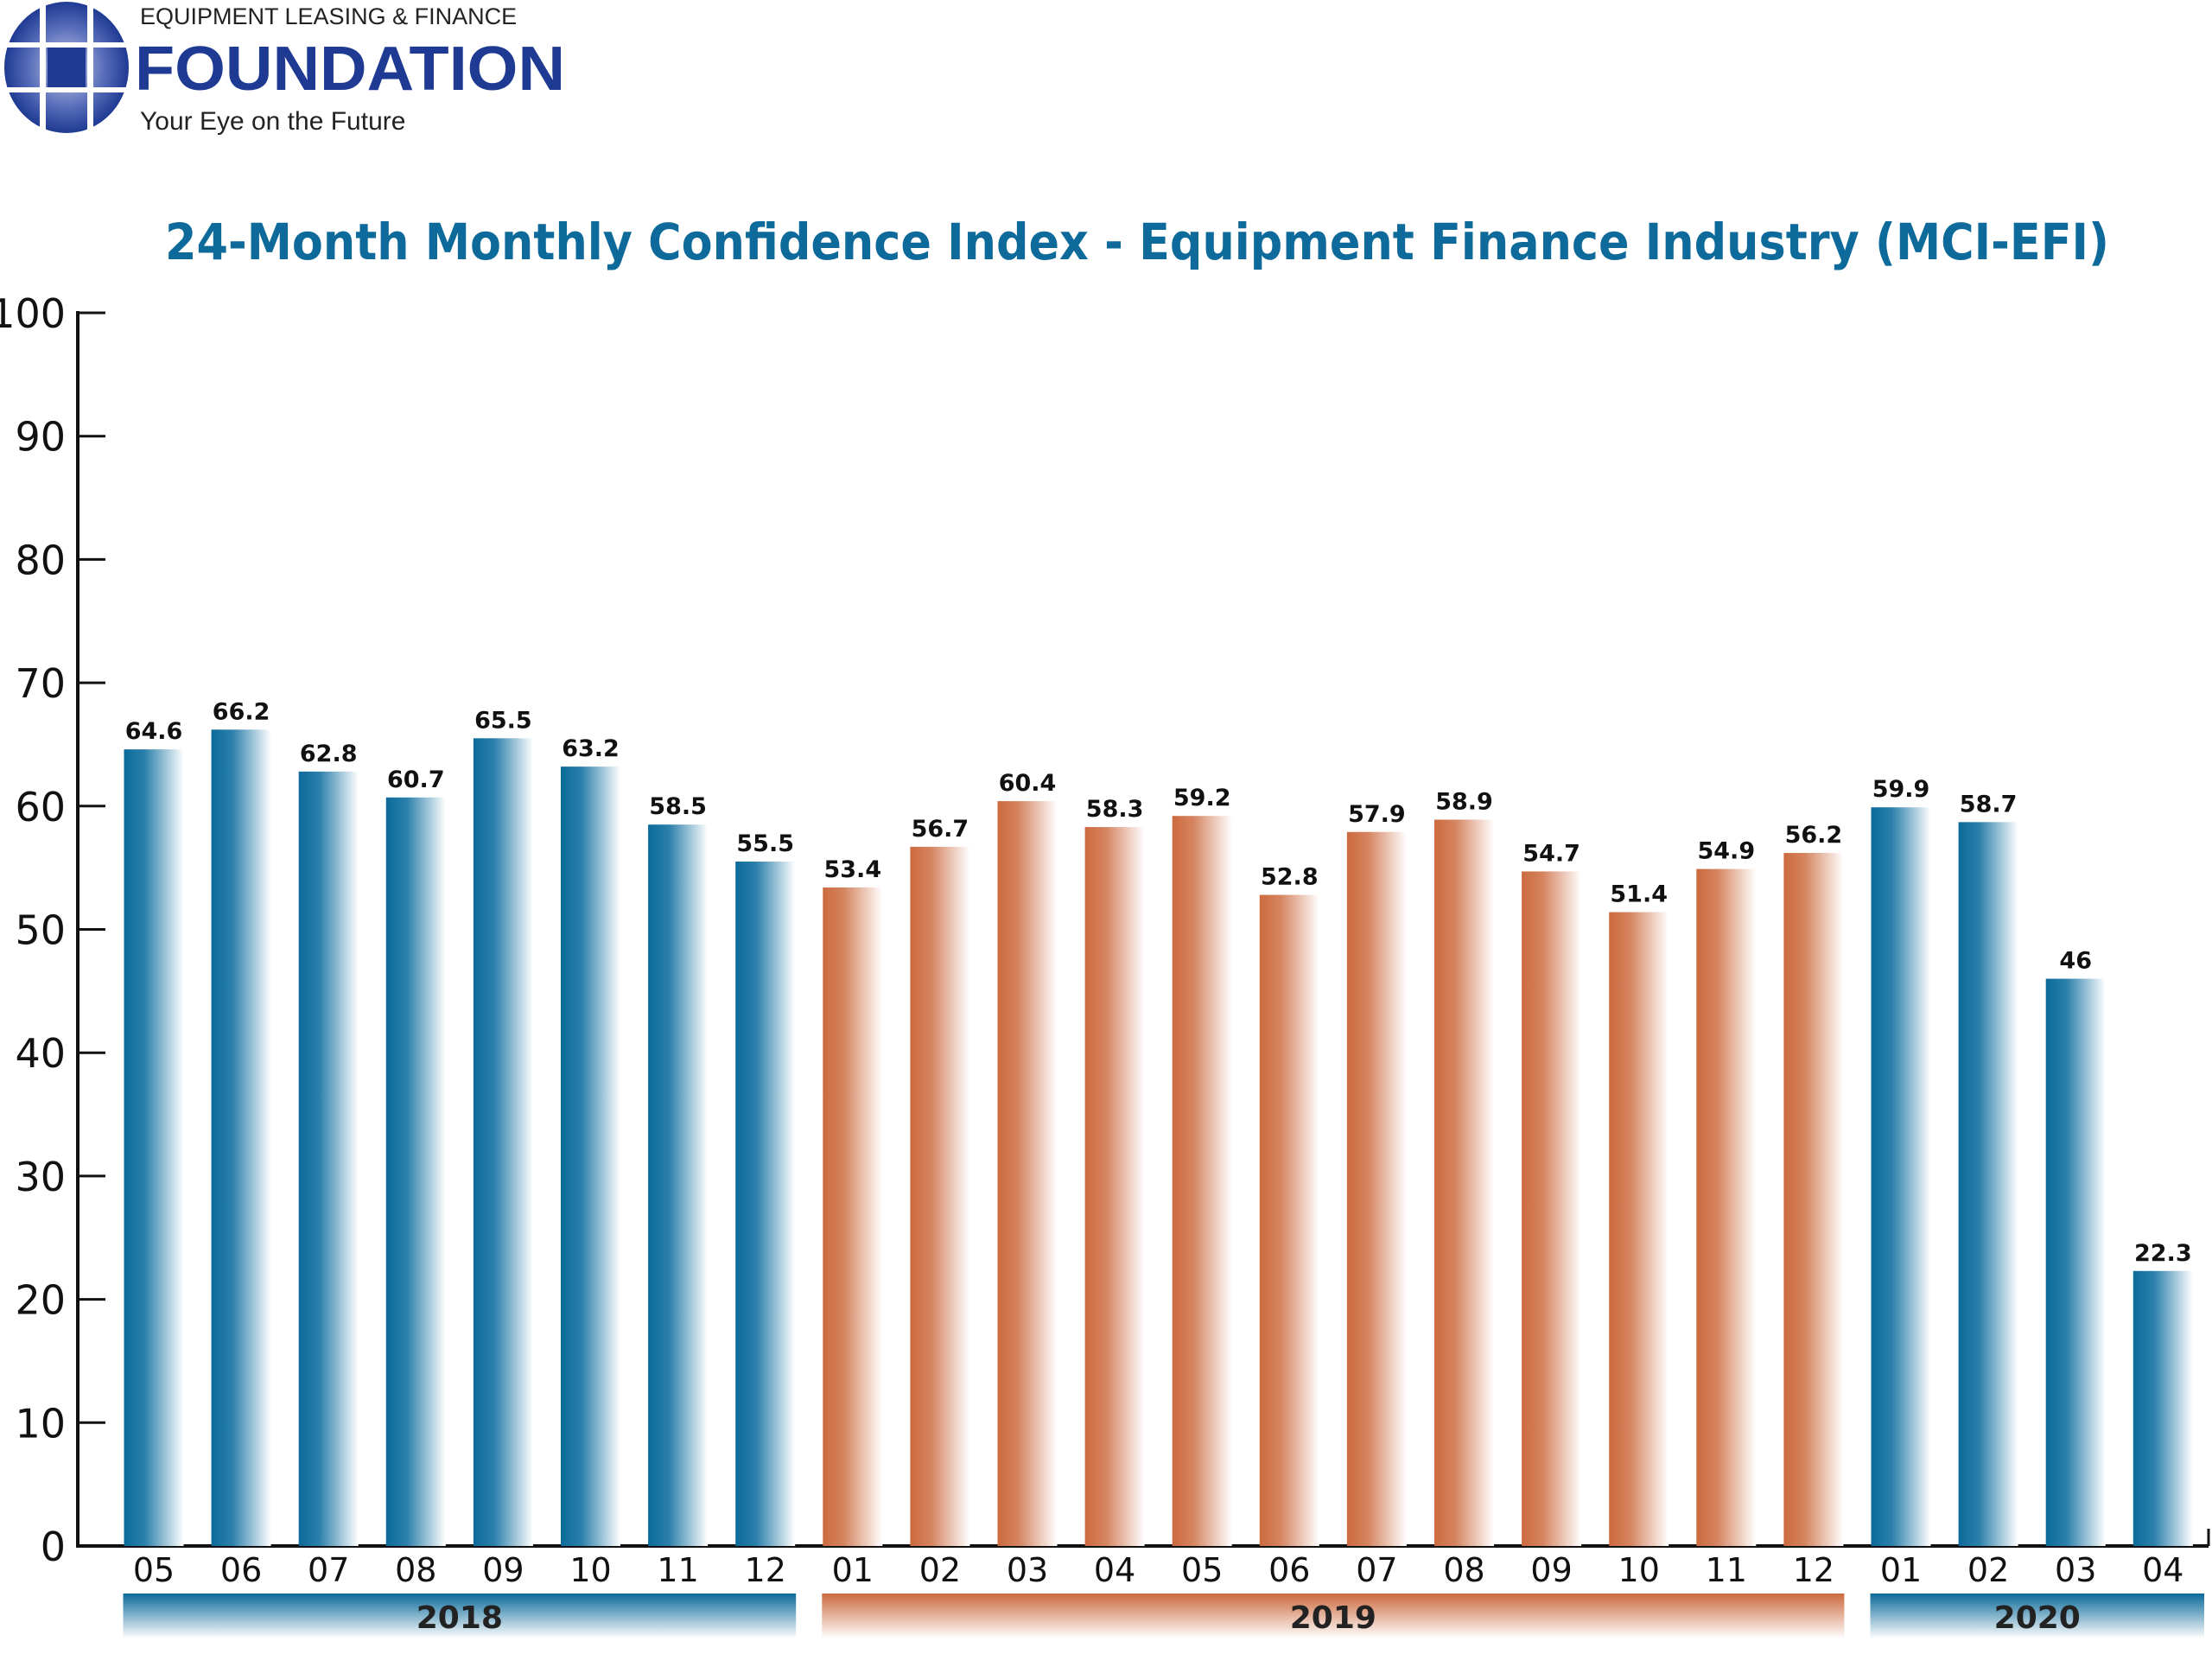 This screenshot has height=1654, width=2212. I want to click on data-label: 66.2, so click(241, 711).